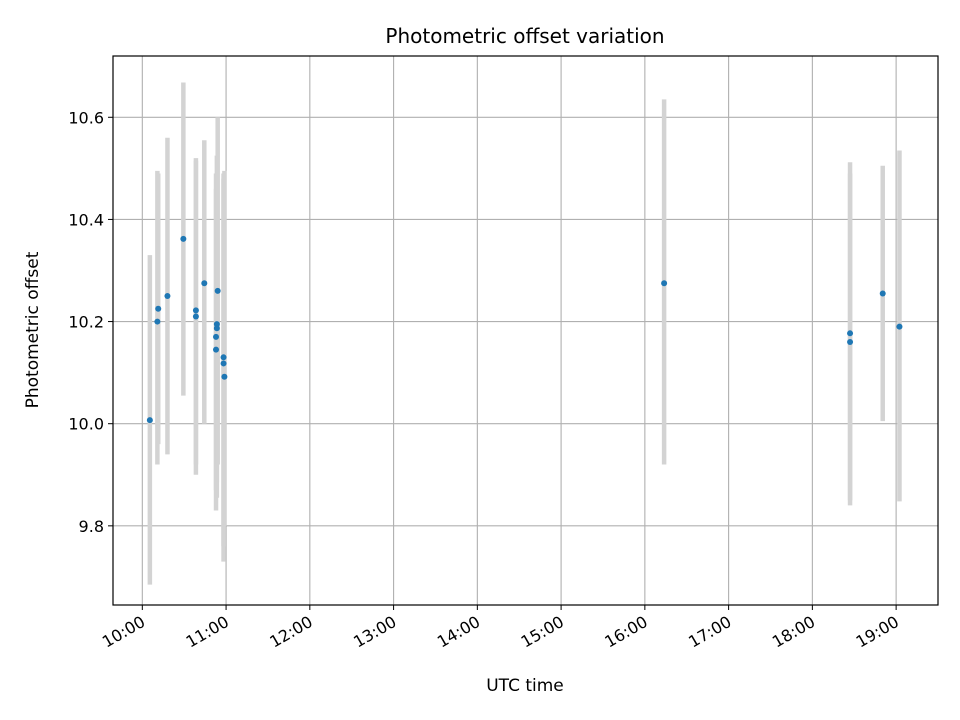  What do you see at coordinates (86, 219) in the screenshot?
I see `y-tick-label: 10.4` at bounding box center [86, 219].